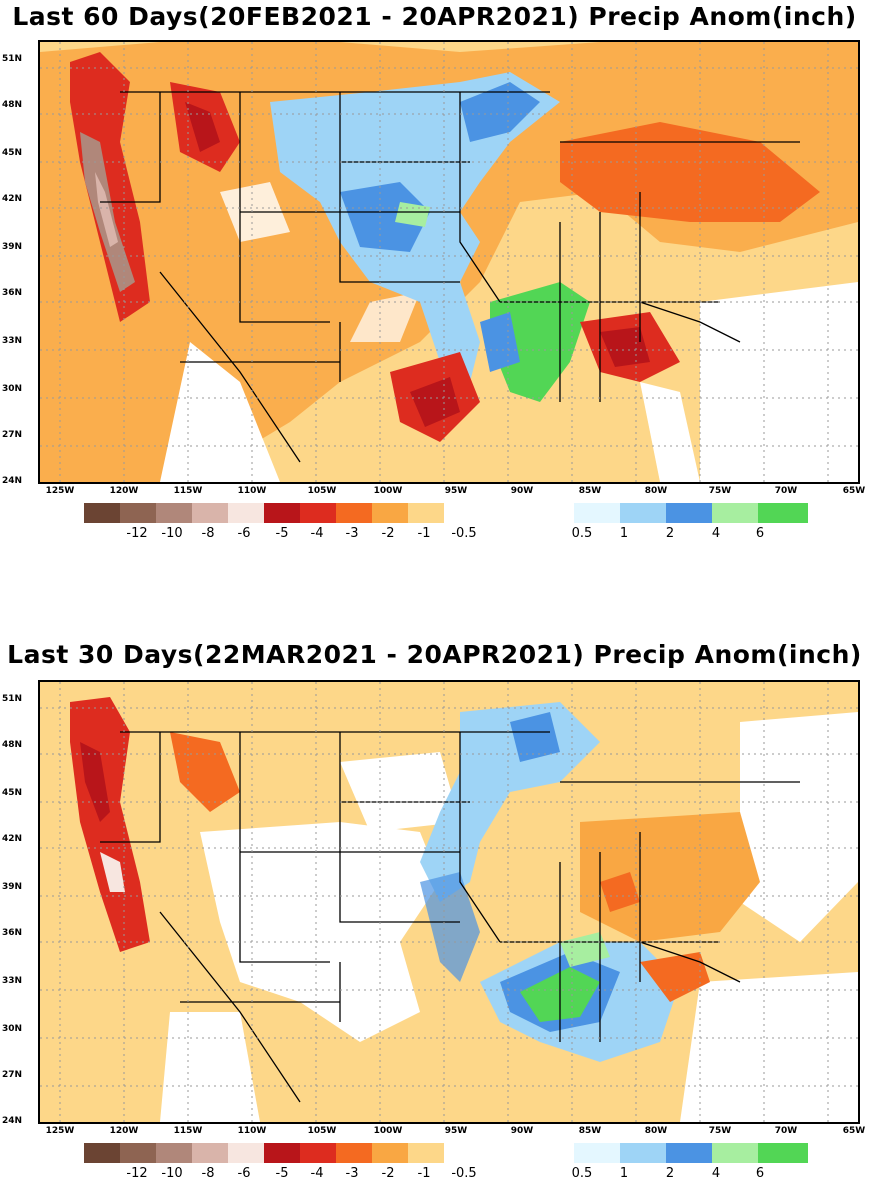 Image resolution: width=869 pixels, height=1182 pixels. I want to click on lon-label: 90W, so click(522, 491).